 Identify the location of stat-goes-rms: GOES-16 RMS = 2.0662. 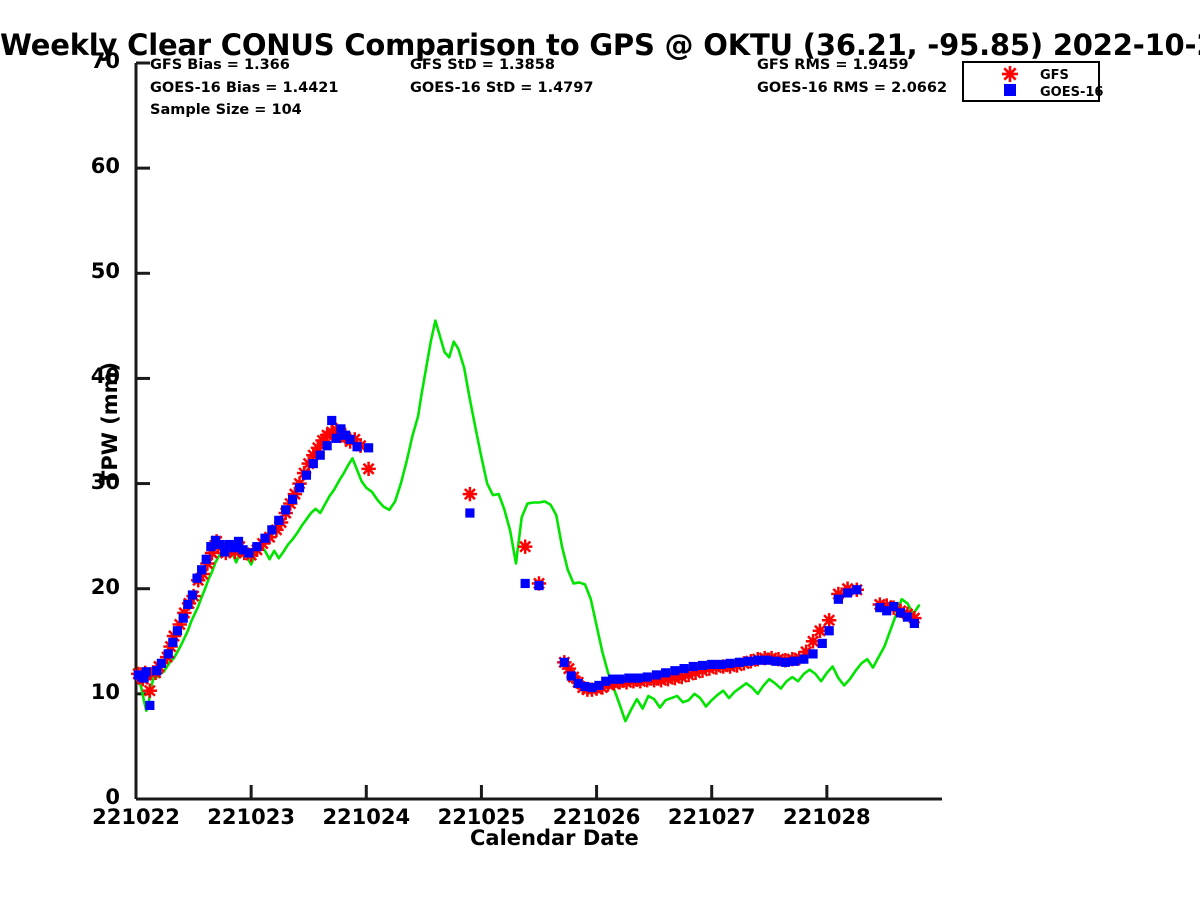
(852, 88).